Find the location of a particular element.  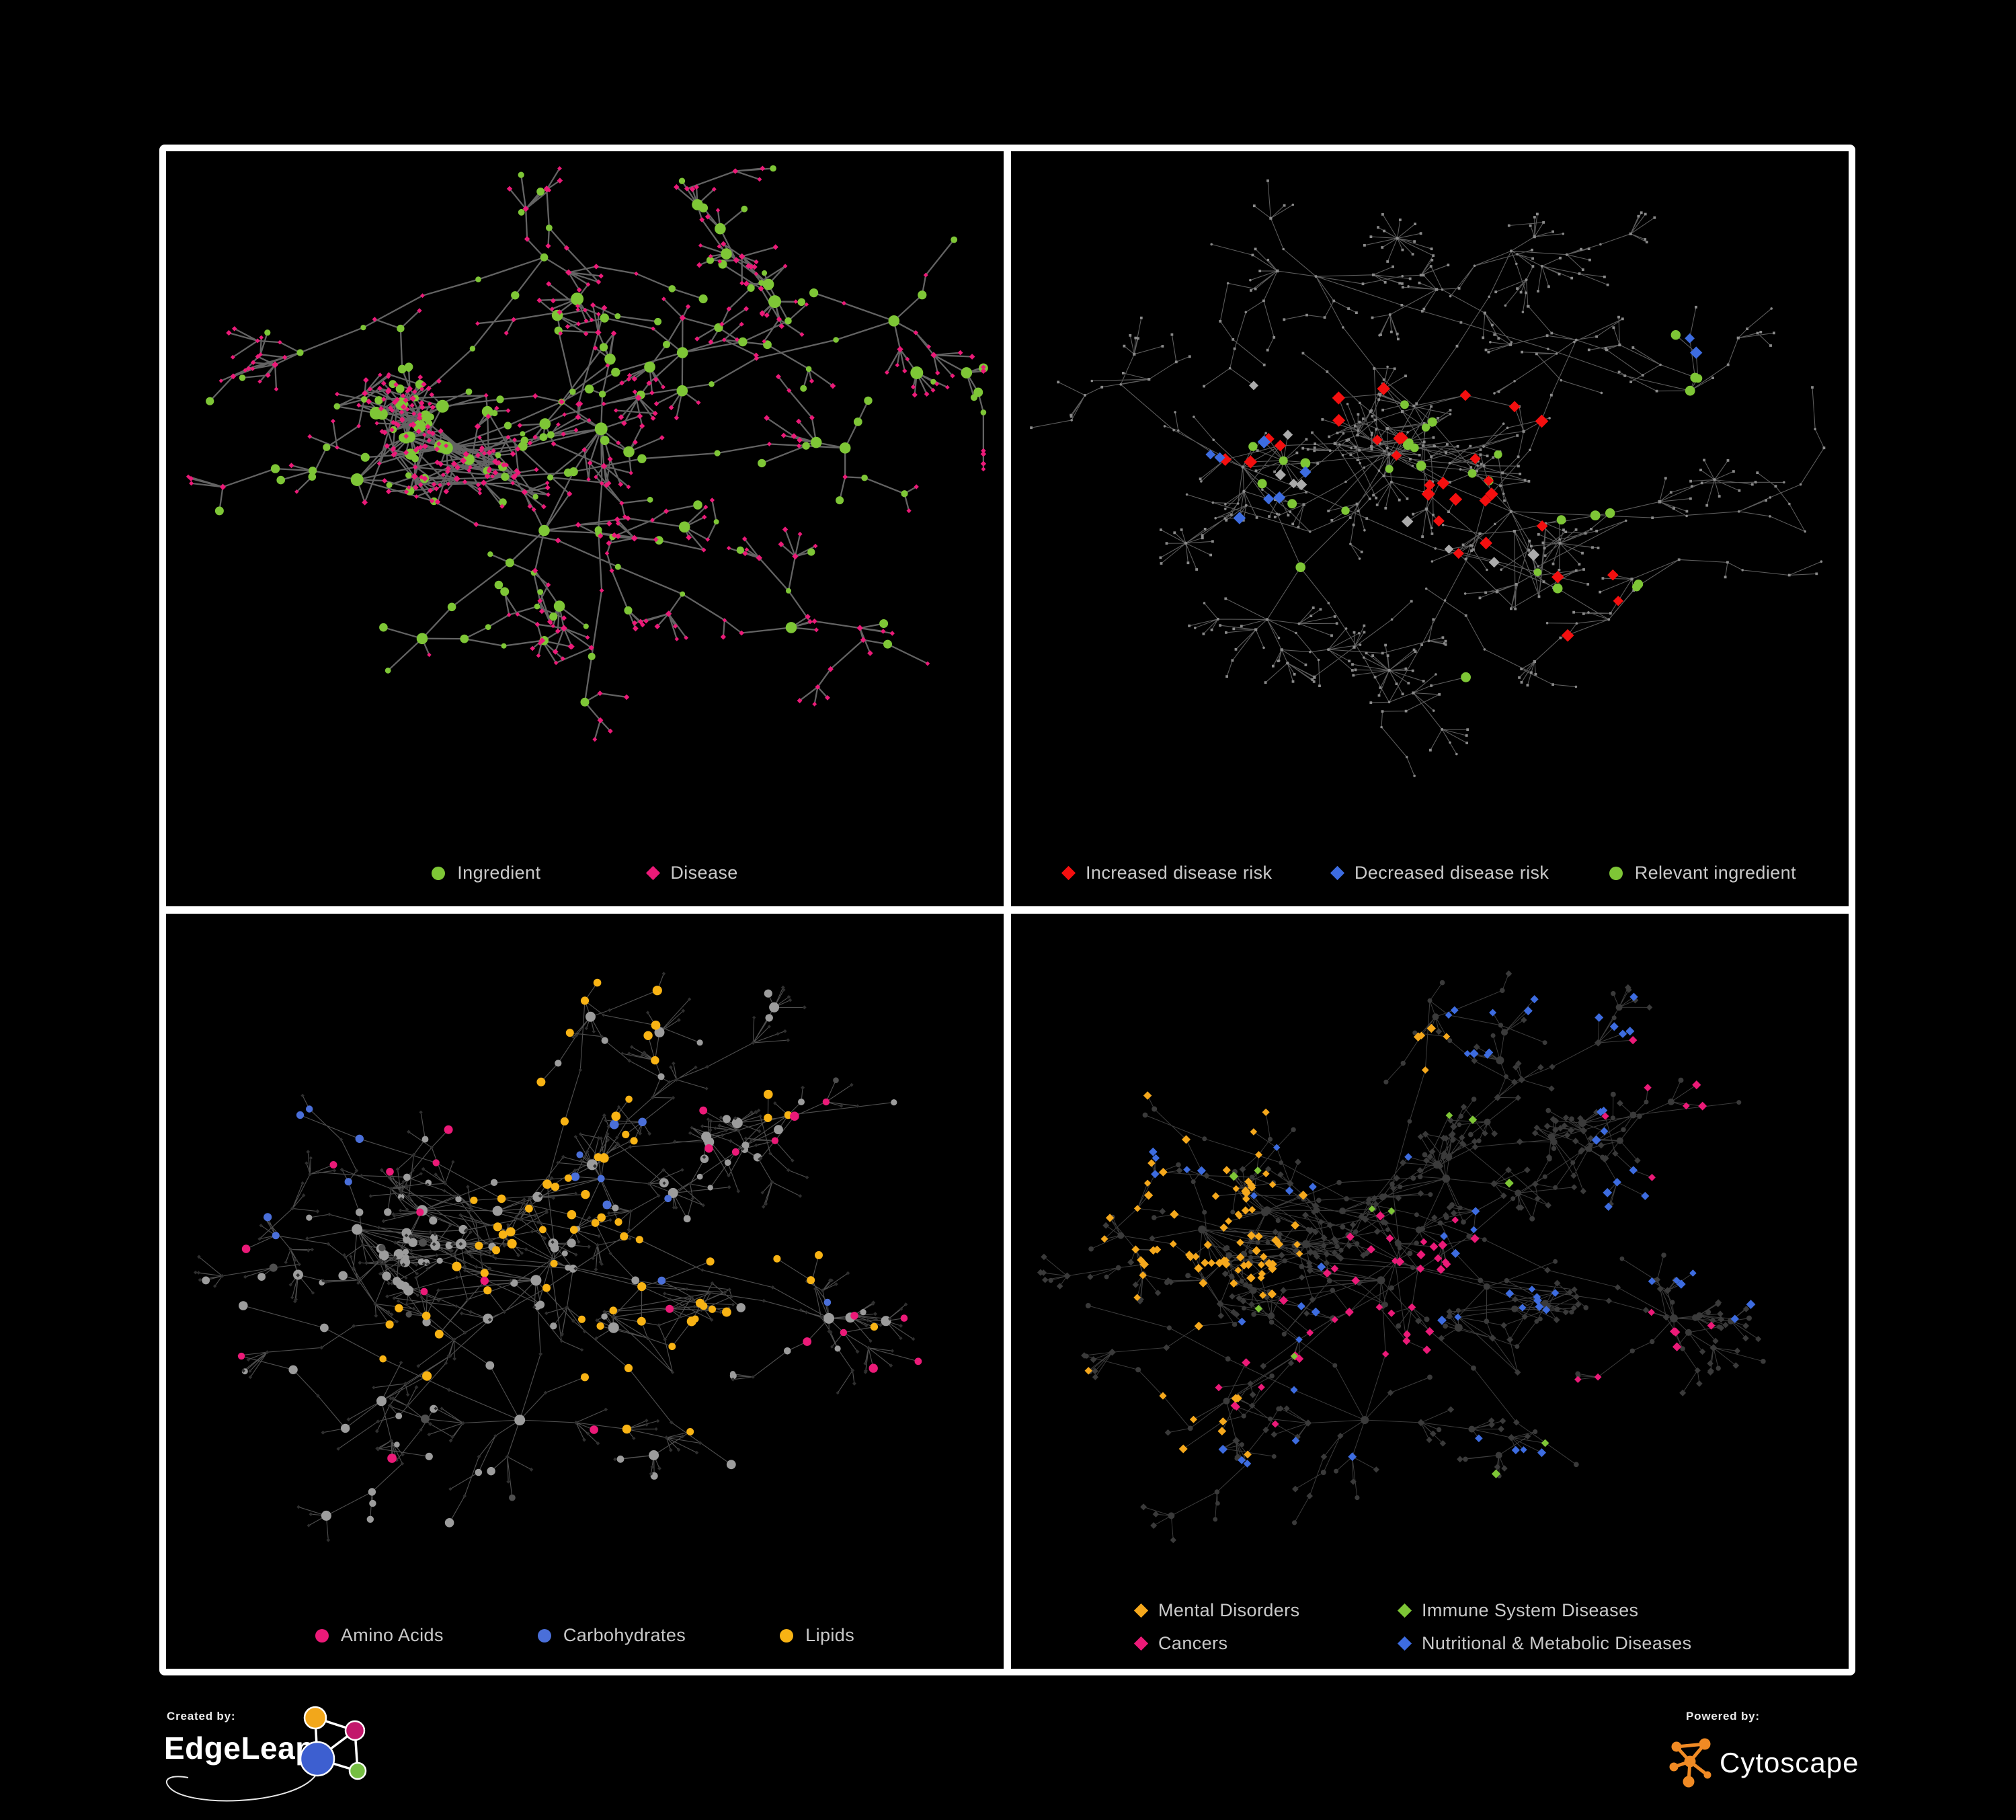

legend-item-amino-acids: Amino Acids is located at coordinates (379, 1635).